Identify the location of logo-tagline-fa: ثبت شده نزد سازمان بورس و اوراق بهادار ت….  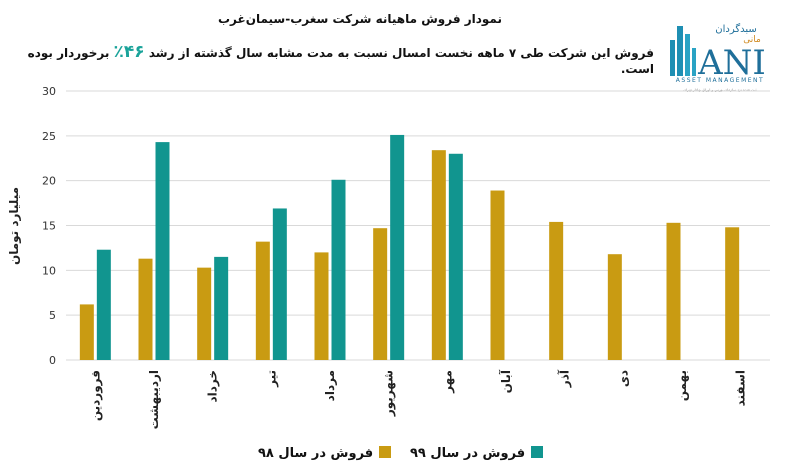
(720, 90).